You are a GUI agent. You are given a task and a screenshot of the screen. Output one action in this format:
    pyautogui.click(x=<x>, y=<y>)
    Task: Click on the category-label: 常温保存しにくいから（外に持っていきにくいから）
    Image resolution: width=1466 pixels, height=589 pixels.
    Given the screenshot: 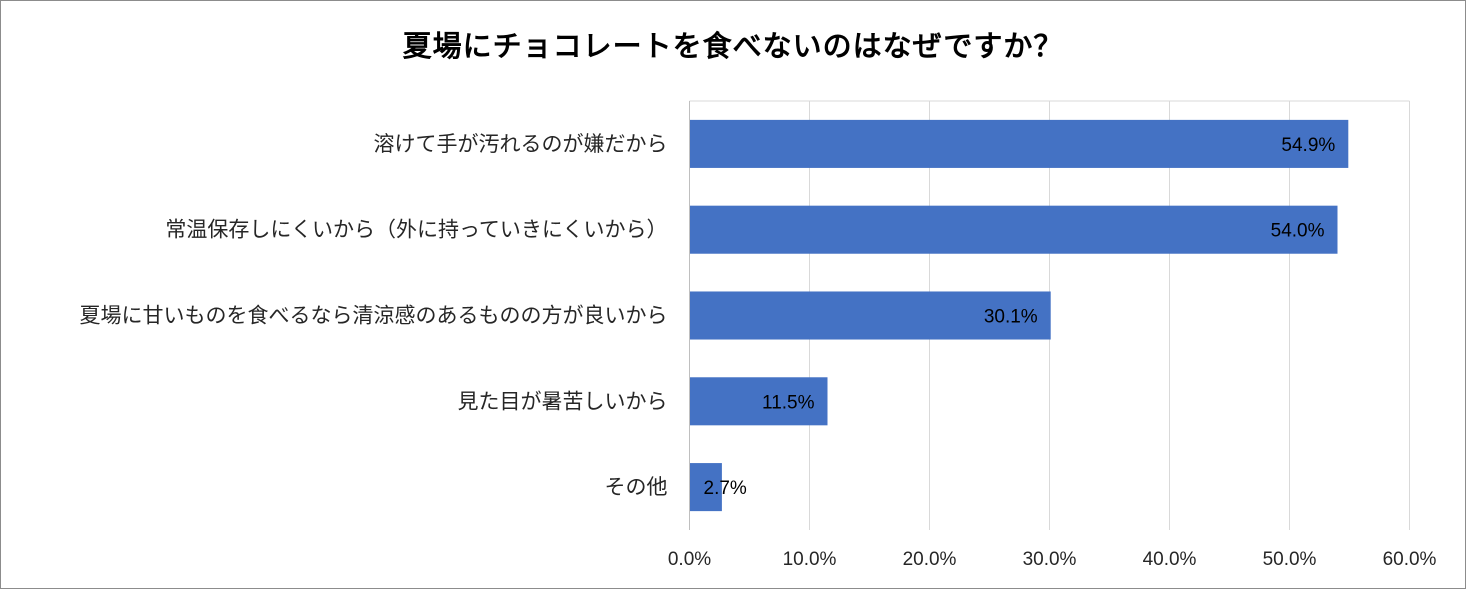 What is the action you would take?
    pyautogui.click(x=416, y=230)
    